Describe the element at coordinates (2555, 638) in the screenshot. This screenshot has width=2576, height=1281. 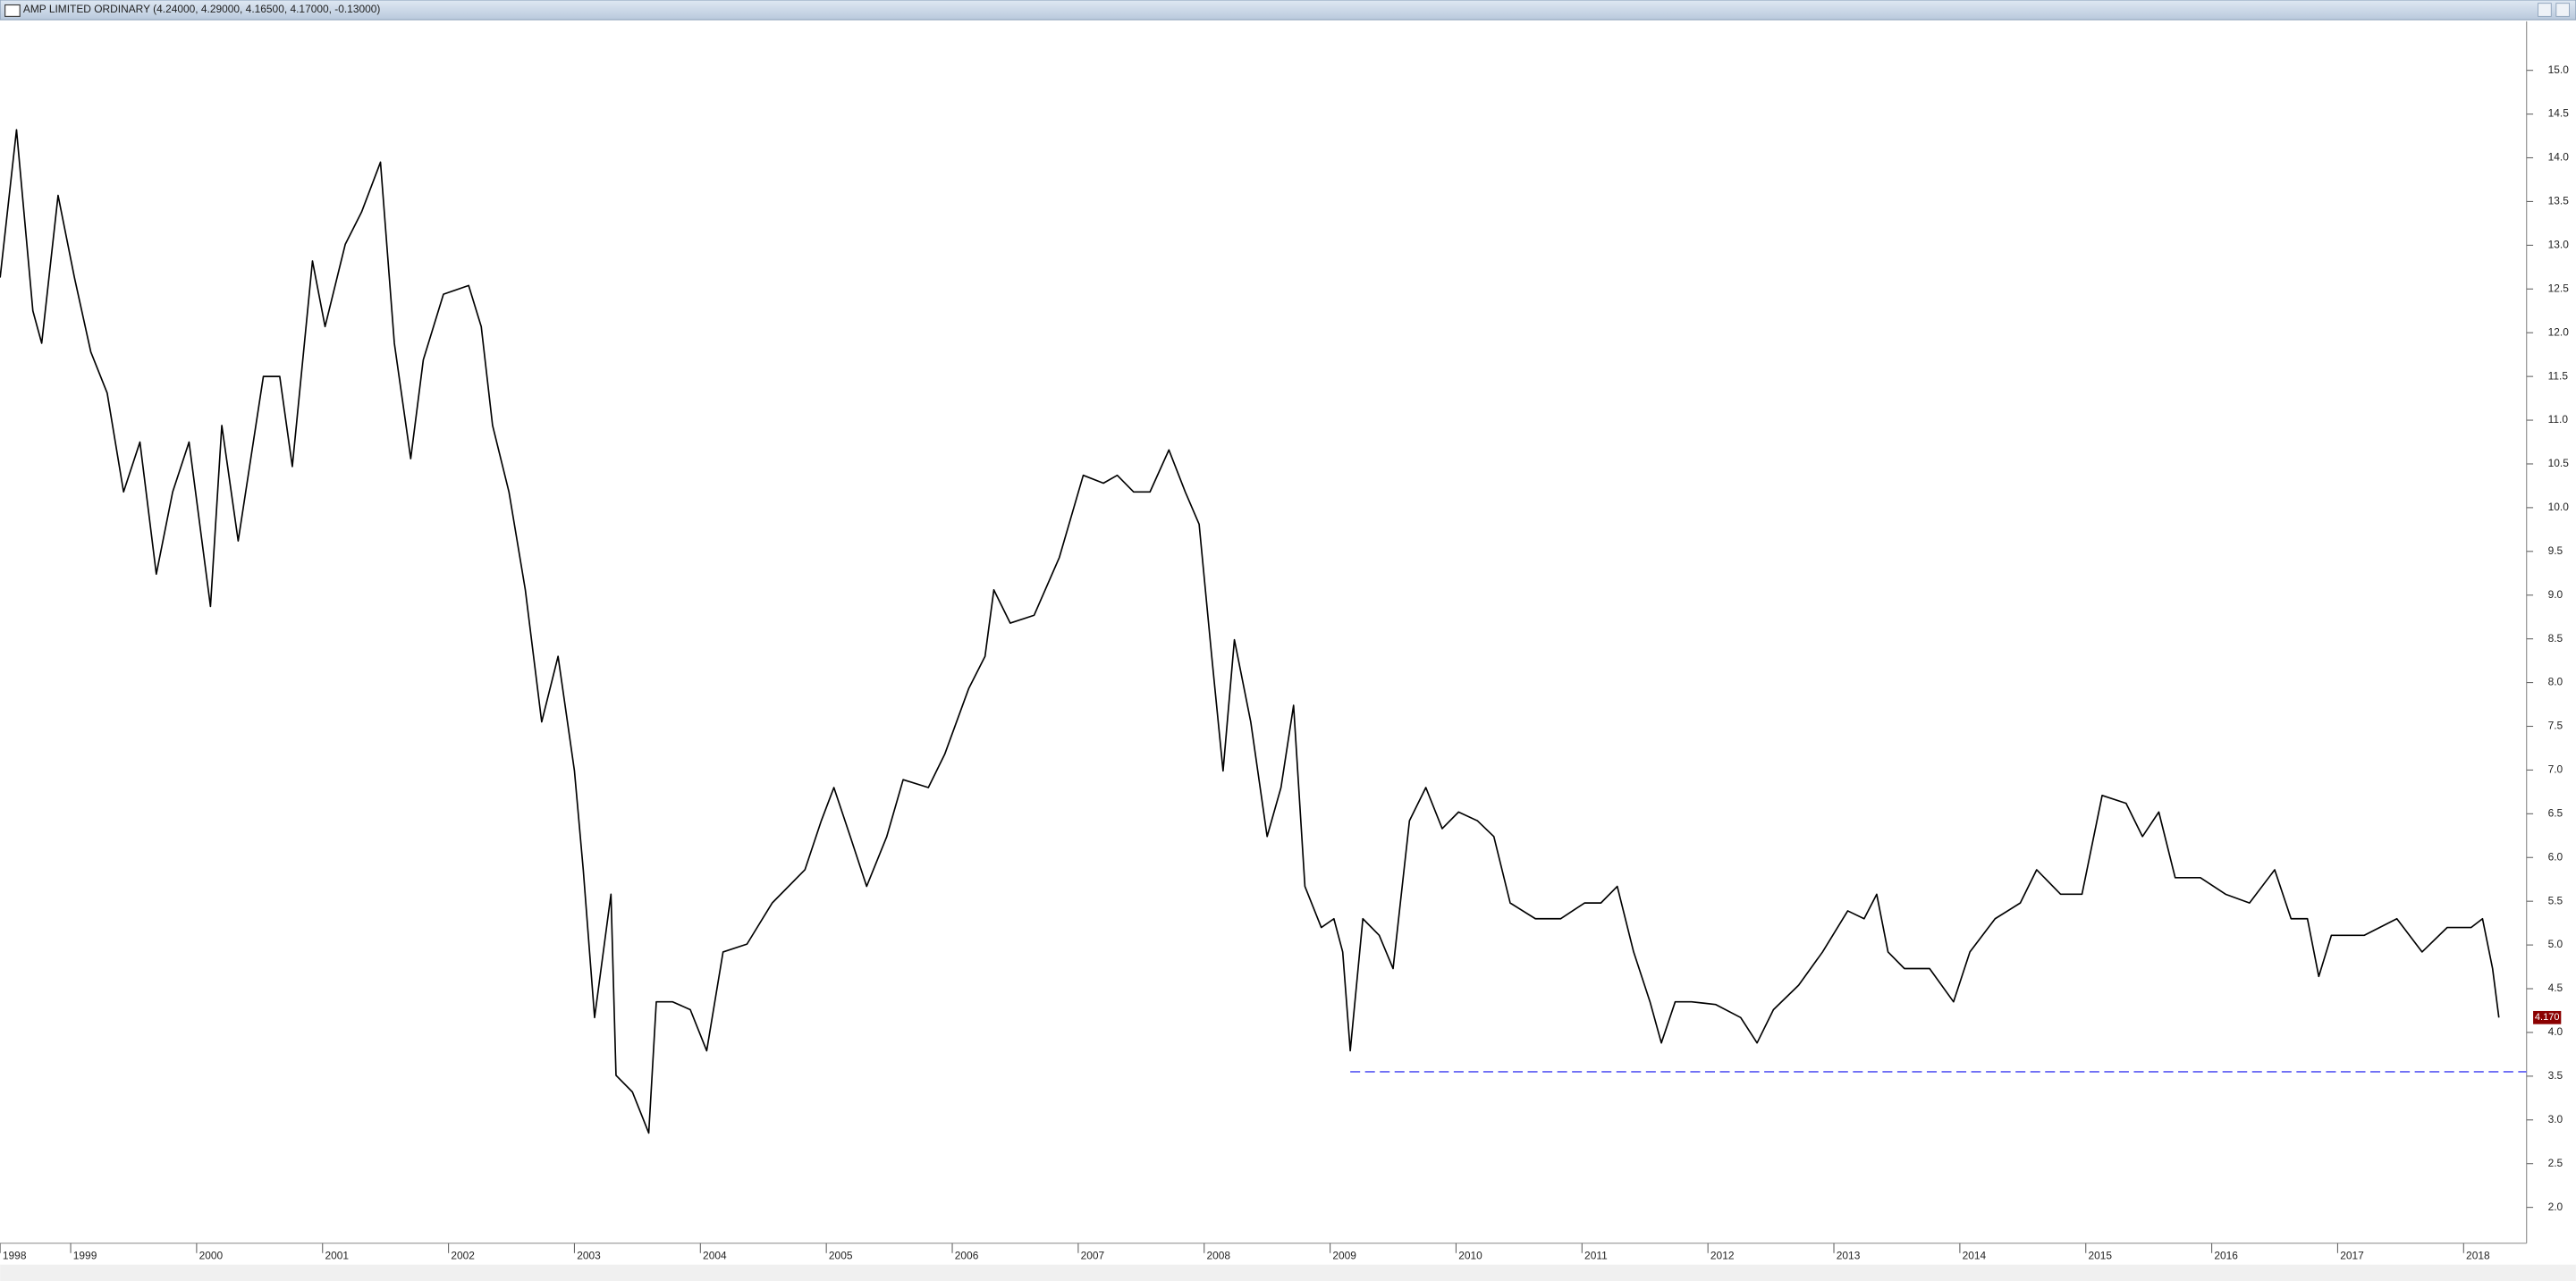
I see `y-tick-label: 8.5` at that location.